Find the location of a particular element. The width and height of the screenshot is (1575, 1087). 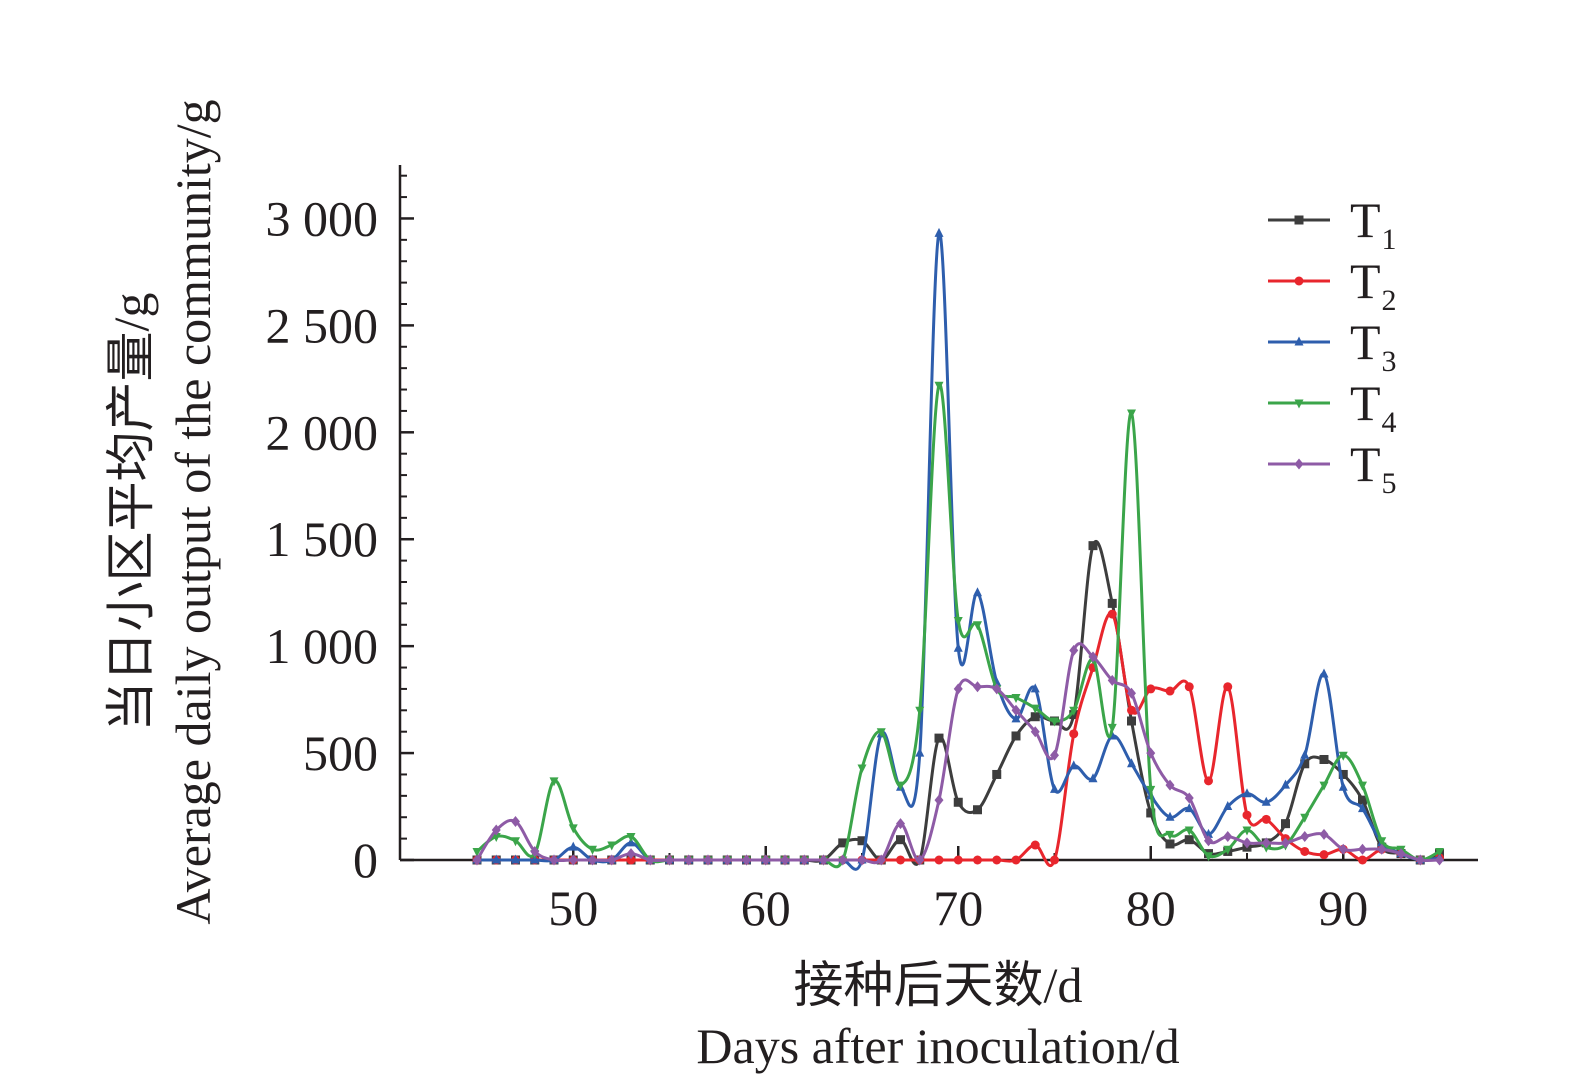

x-tick-label: 70 is located at coordinates (958, 908).